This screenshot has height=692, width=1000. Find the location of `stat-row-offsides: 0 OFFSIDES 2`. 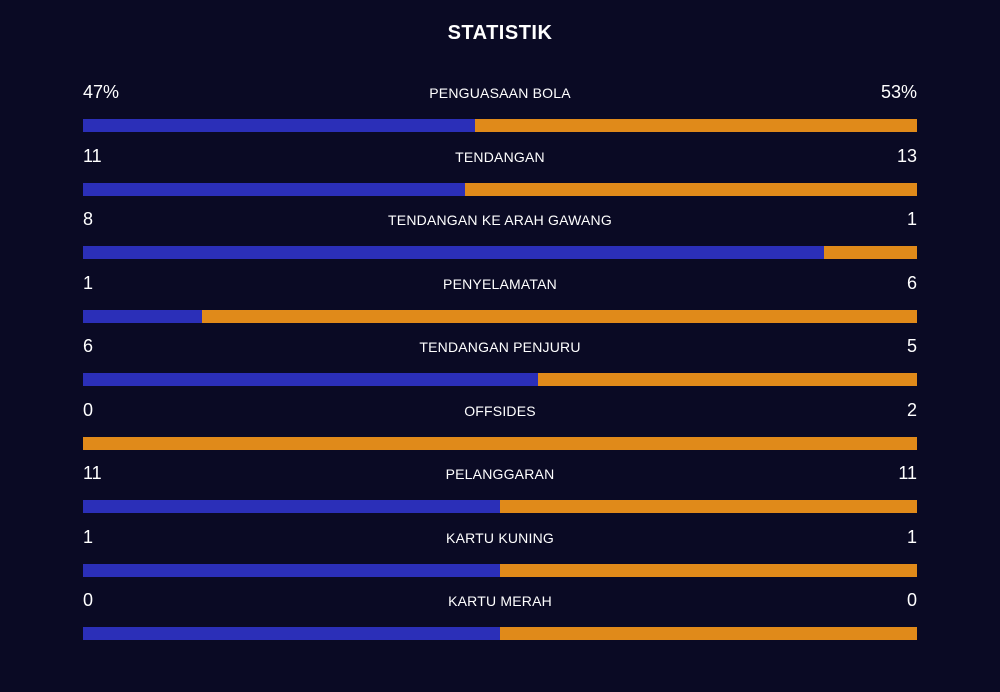

stat-row-offsides: 0 OFFSIDES 2 is located at coordinates (500, 430).